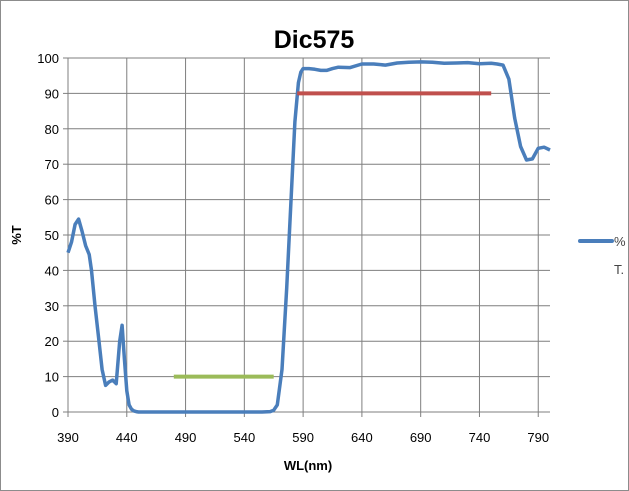 This screenshot has width=629, height=491. I want to click on y-tick-label: 100, so click(48, 58).